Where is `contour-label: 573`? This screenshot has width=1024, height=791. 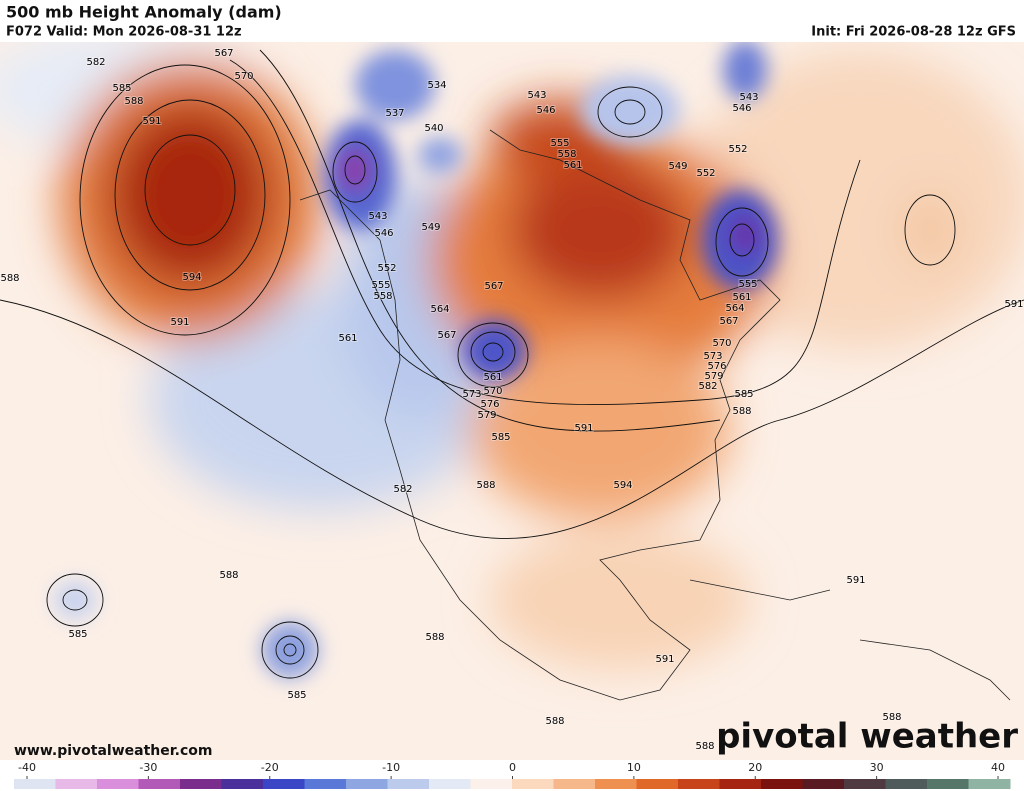 contour-label: 573 is located at coordinates (471, 394).